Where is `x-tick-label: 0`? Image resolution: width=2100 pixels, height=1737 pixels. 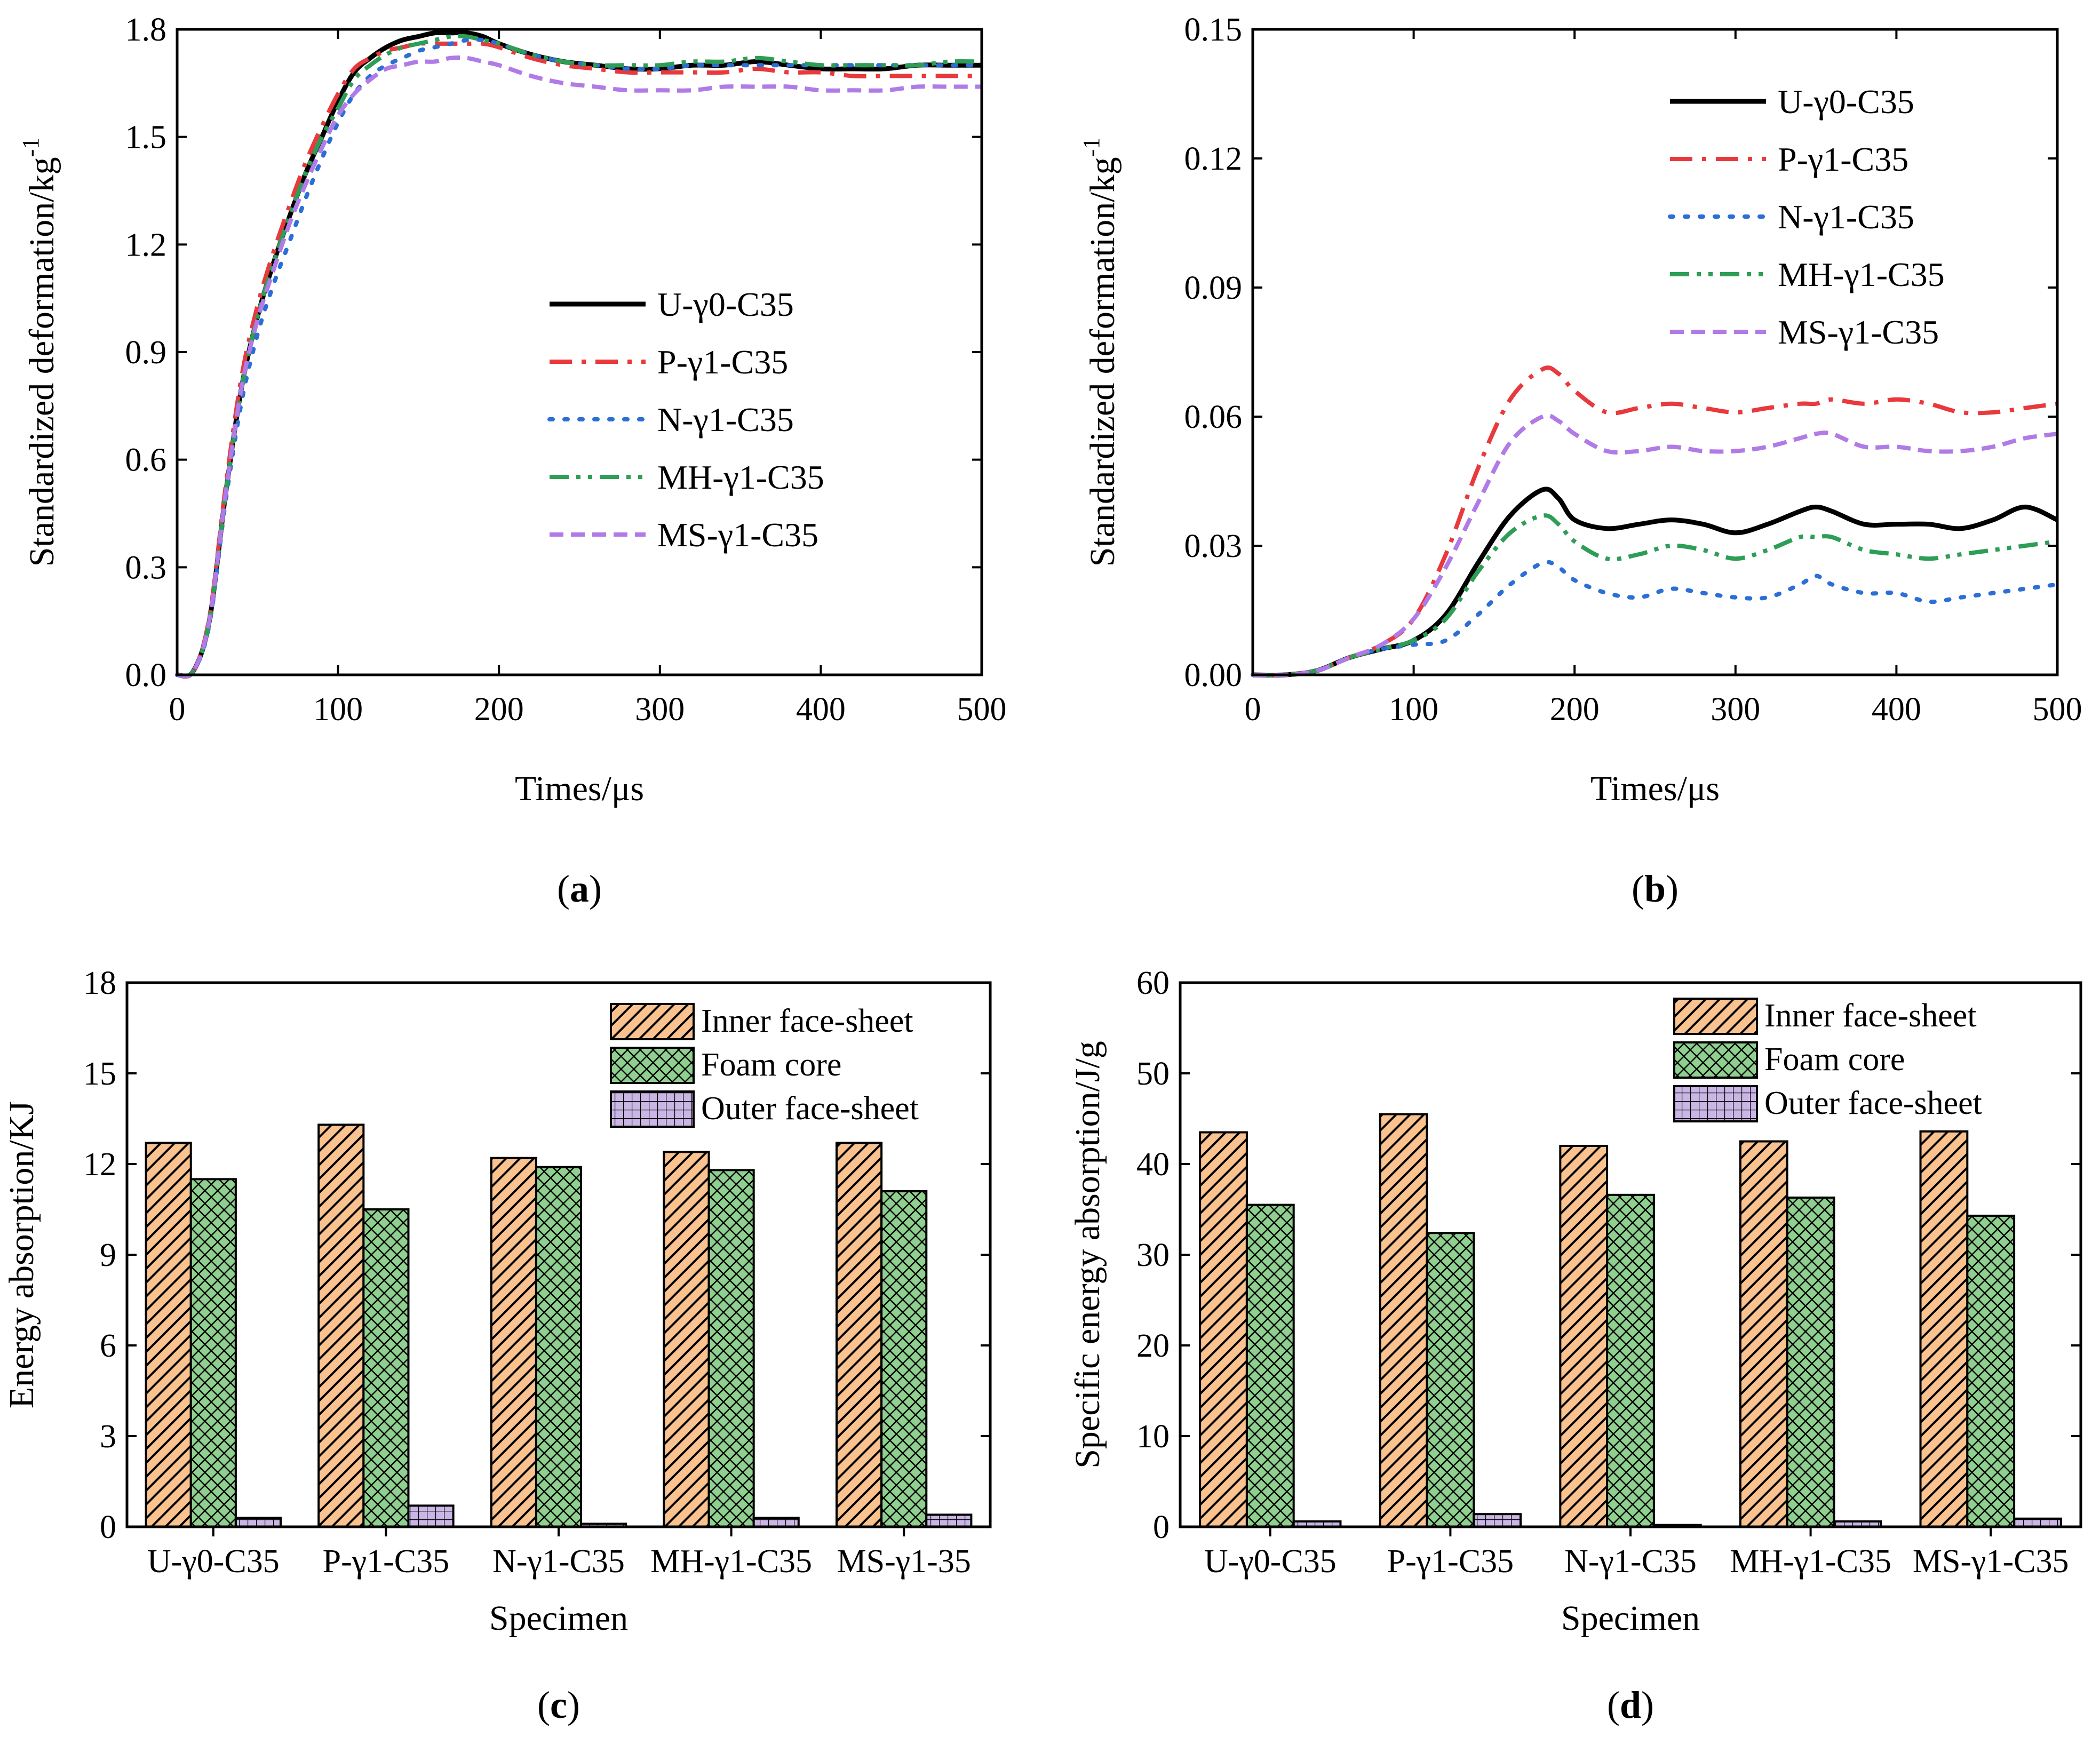 x-tick-label: 0 is located at coordinates (178, 709).